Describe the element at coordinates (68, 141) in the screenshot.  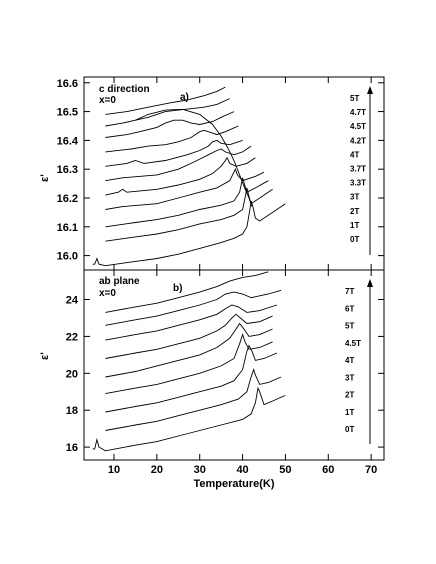
I see `panel-a-y-tick-label: 16.4` at that location.